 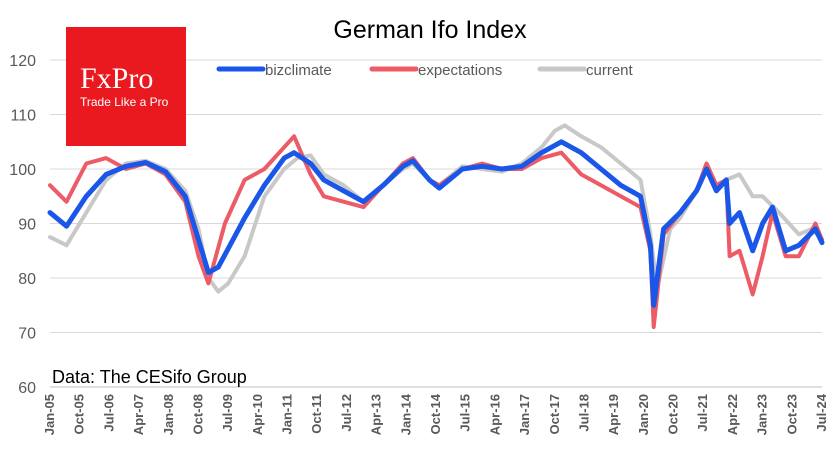 I want to click on x-tick-label: Jan-05, so click(x=49, y=414).